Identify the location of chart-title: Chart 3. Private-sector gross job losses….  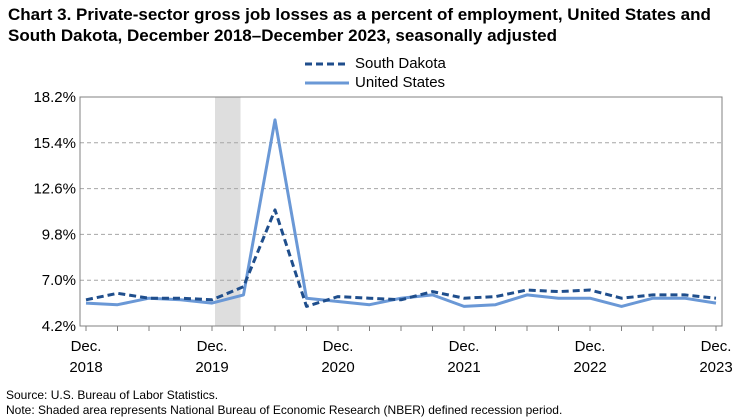
(359, 25).